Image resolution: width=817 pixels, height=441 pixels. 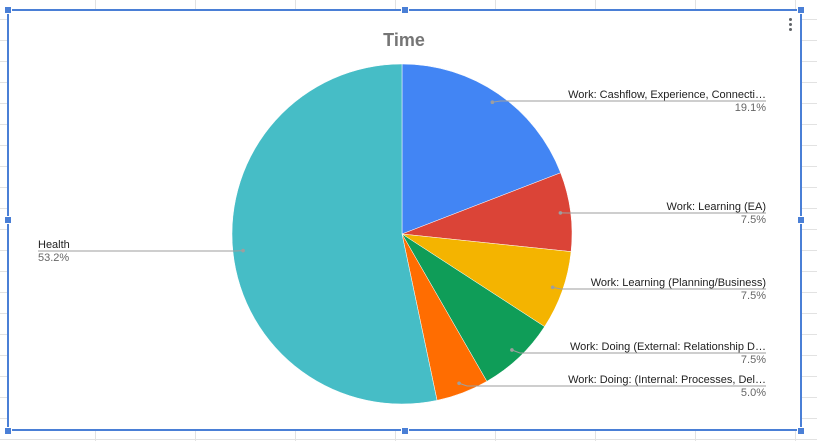 What do you see at coordinates (801, 220) in the screenshot?
I see `resize-handle-right` at bounding box center [801, 220].